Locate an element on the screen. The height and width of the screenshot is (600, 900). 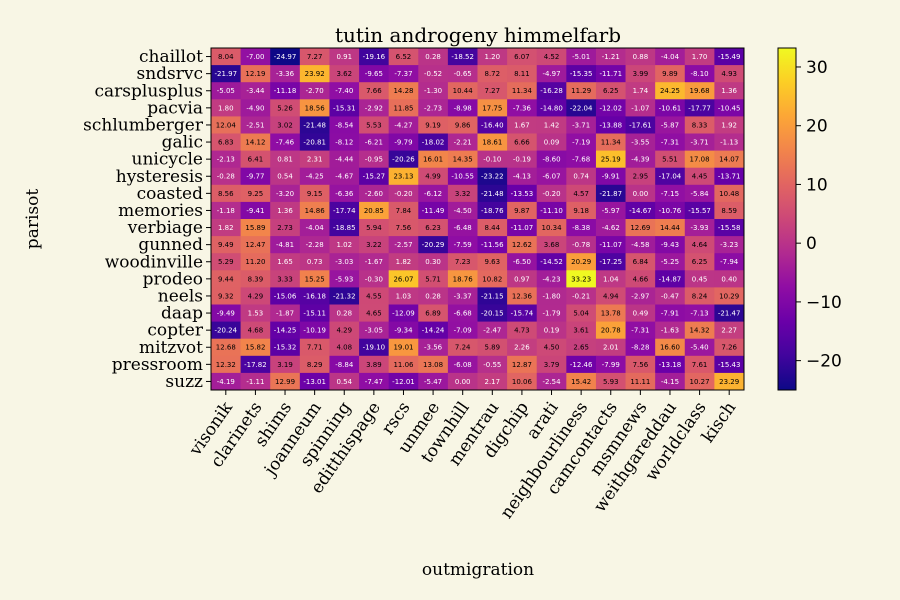
cell-value-label: 1.04 is located at coordinates (611, 279).